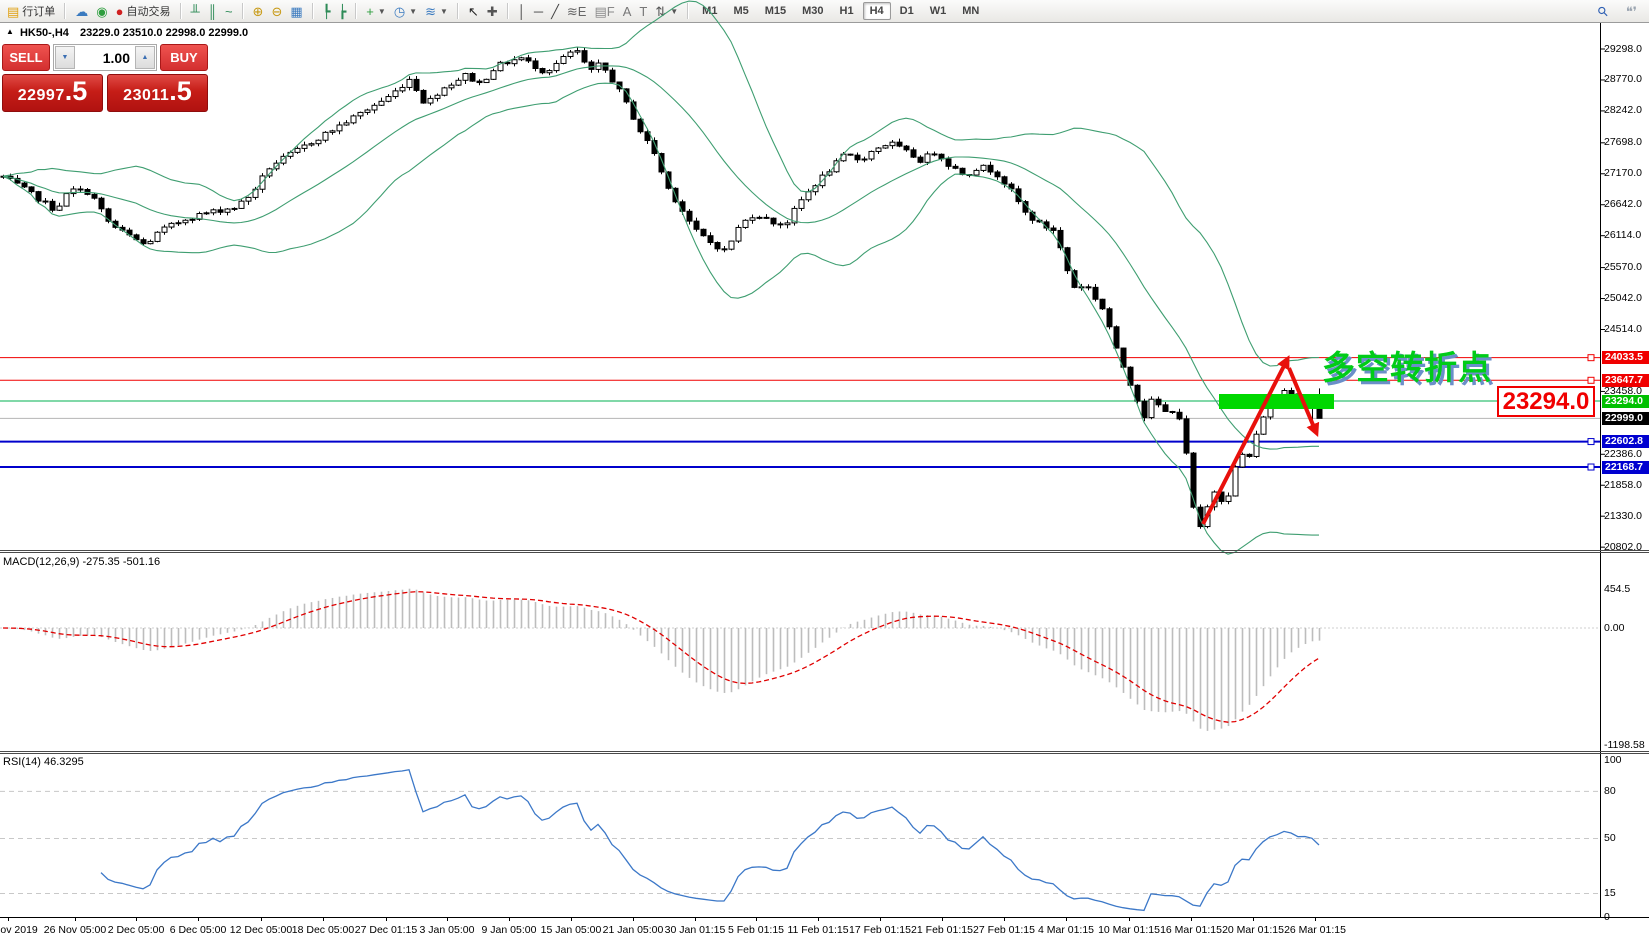  I want to click on timeframe-h1: H1, so click(846, 11).